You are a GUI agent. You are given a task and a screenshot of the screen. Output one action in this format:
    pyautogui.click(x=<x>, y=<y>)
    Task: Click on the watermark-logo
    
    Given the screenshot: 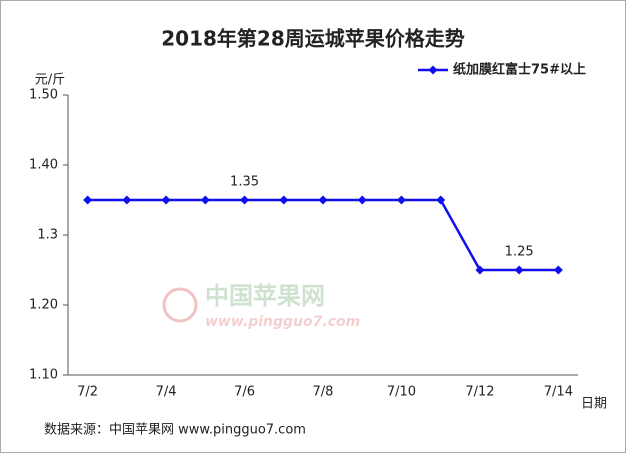 What is the action you would take?
    pyautogui.click(x=180, y=305)
    